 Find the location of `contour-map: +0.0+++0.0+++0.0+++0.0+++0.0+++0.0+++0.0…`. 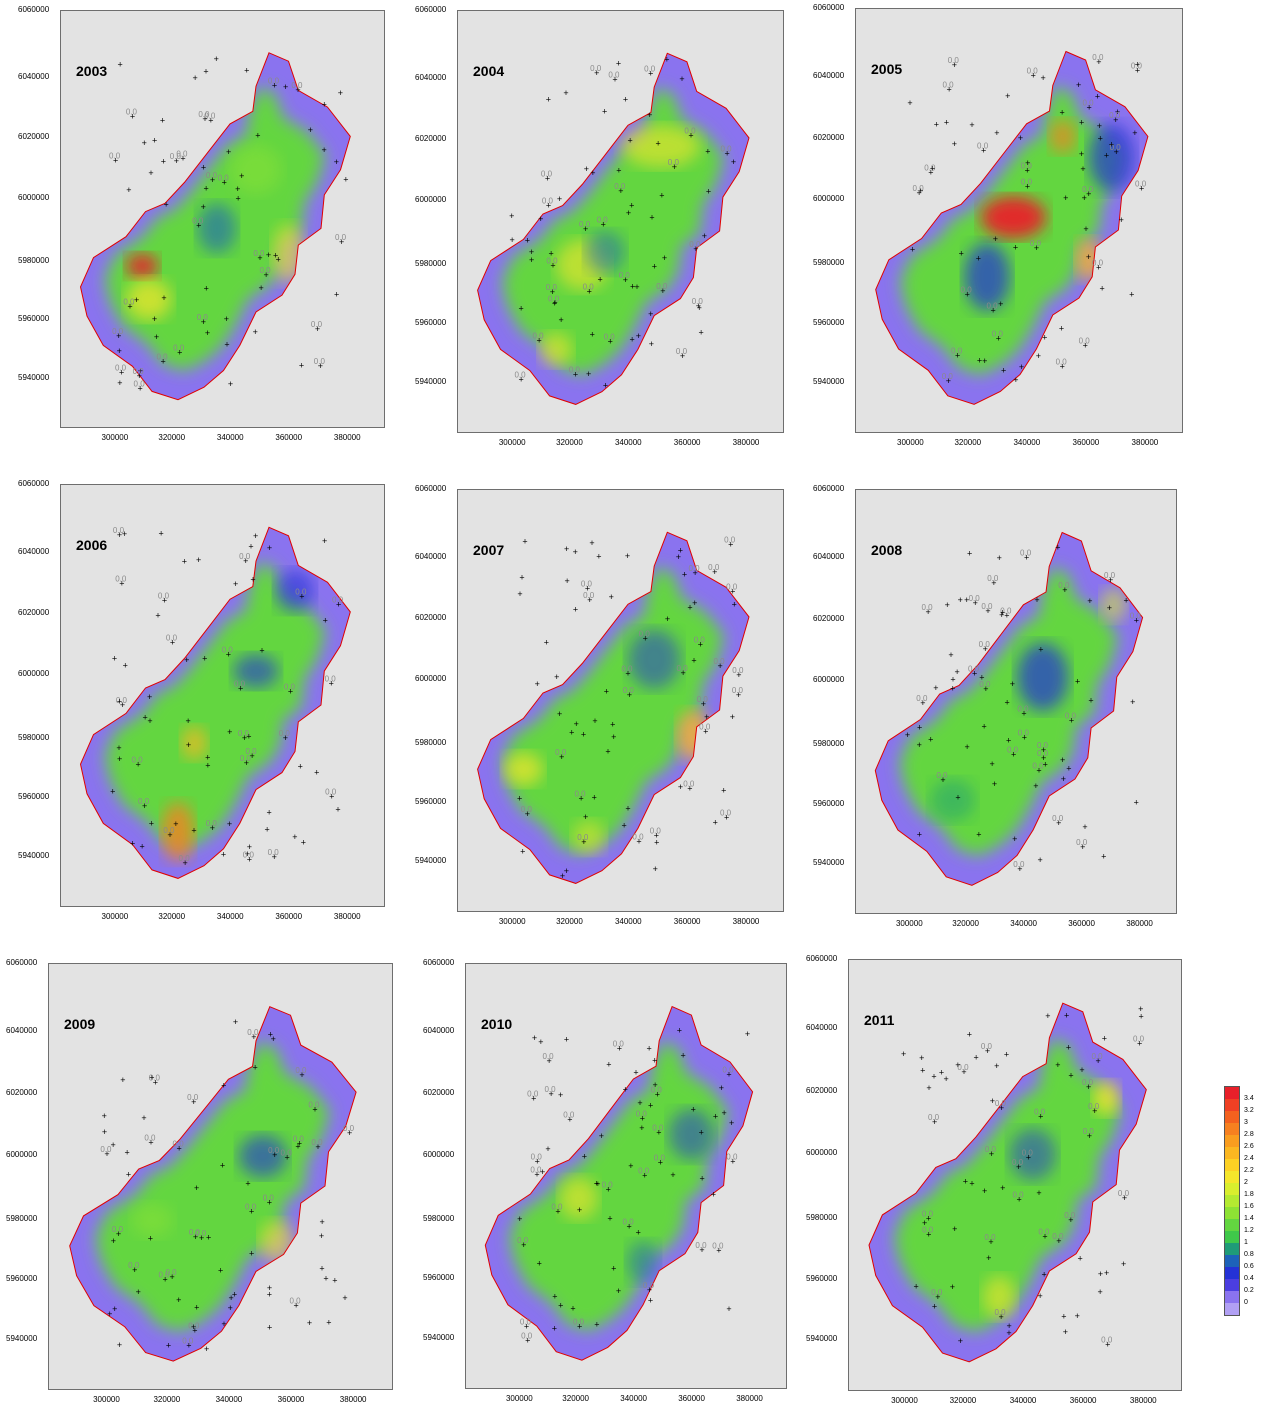

contour-map: +0.0+++0.0+++0.0+++0.0+++0.0+++0.0+++0.0… is located at coordinates (1012, 227).